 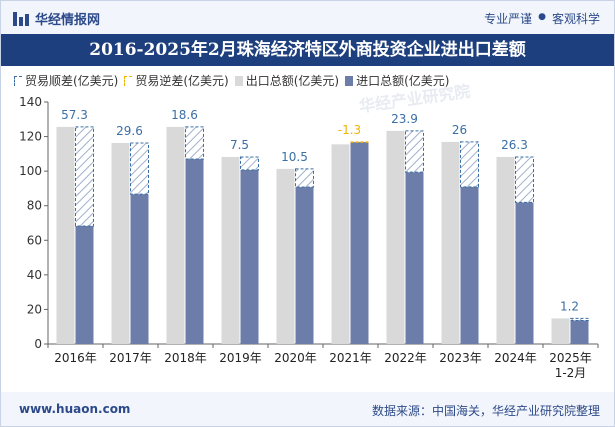 What do you see at coordinates (185, 358) in the screenshot?
I see `x-tick-label: 2018年` at bounding box center [185, 358].